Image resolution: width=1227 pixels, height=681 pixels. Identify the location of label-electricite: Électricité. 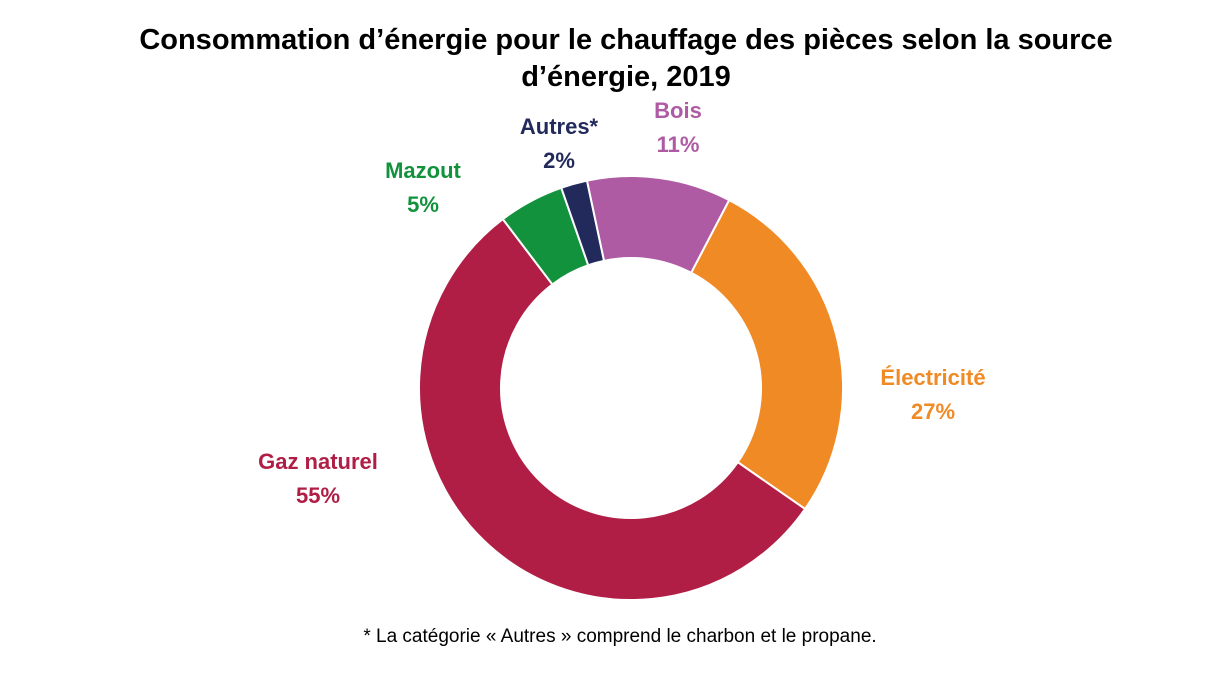
(932, 377).